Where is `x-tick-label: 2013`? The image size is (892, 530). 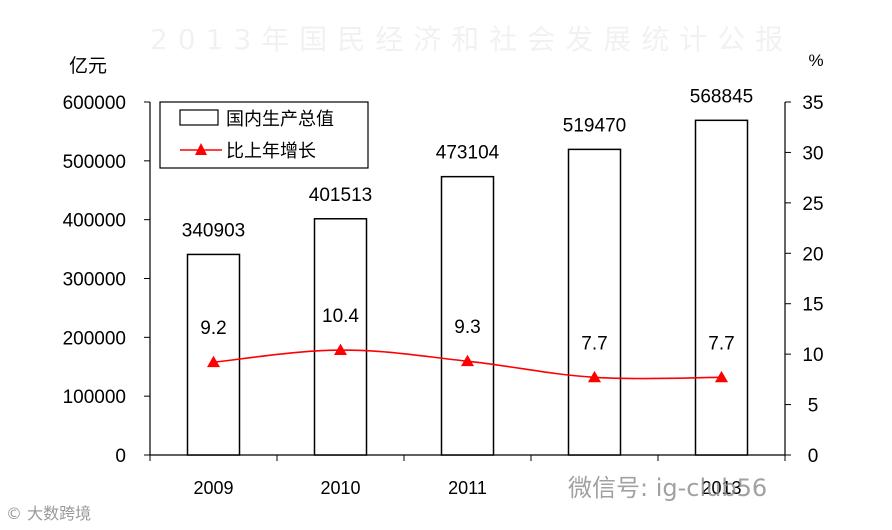
x-tick-label: 2013 is located at coordinates (721, 488).